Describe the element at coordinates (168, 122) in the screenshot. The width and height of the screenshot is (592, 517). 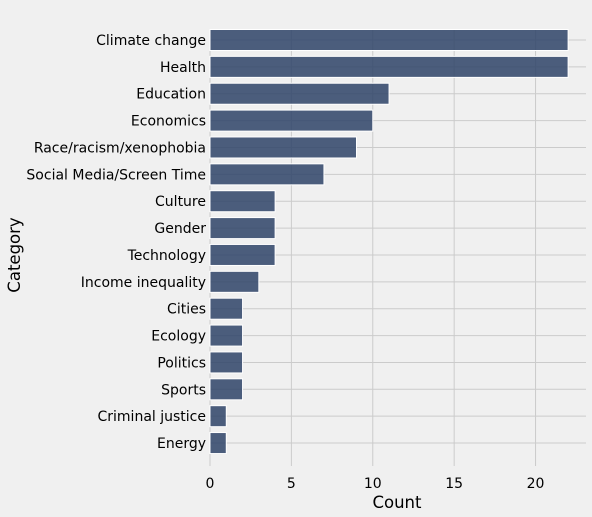
I see `y-tick-label-3: Economics` at that location.